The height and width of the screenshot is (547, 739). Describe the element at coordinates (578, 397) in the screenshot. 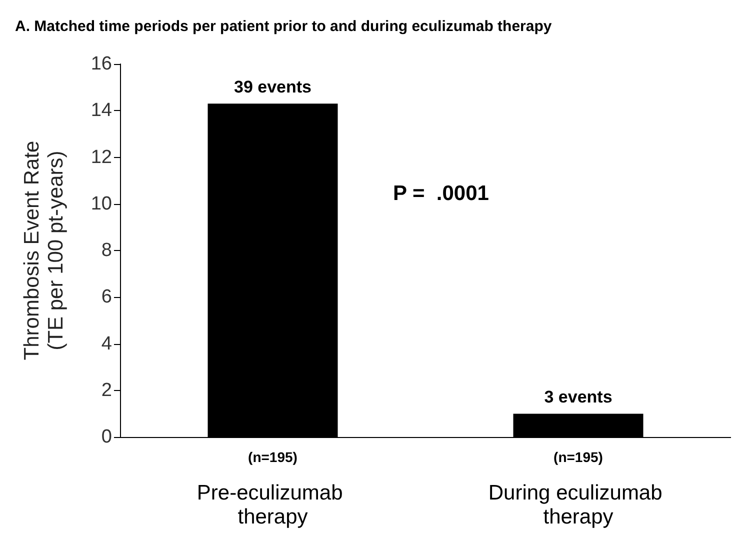

I see `annotation: 3 events` at that location.